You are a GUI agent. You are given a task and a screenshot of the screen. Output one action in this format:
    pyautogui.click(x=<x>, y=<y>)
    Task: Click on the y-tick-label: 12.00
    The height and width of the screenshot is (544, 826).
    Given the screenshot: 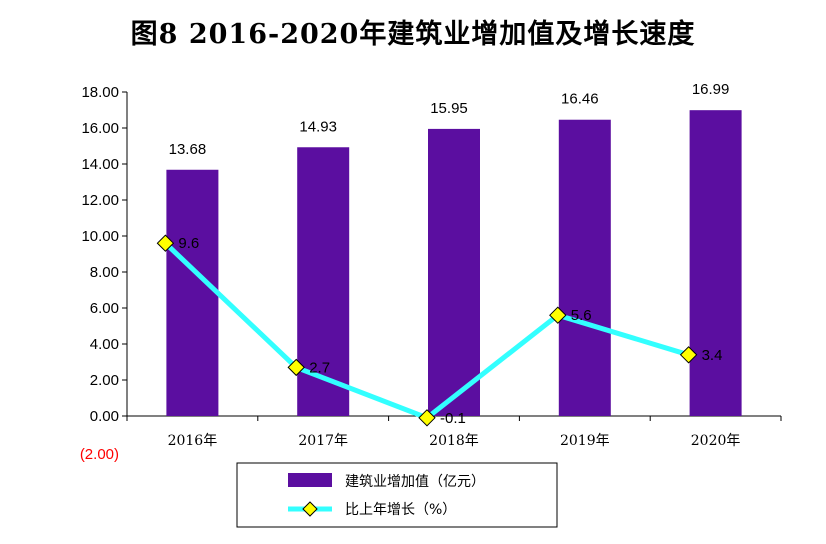 What is the action you would take?
    pyautogui.click(x=100, y=200)
    